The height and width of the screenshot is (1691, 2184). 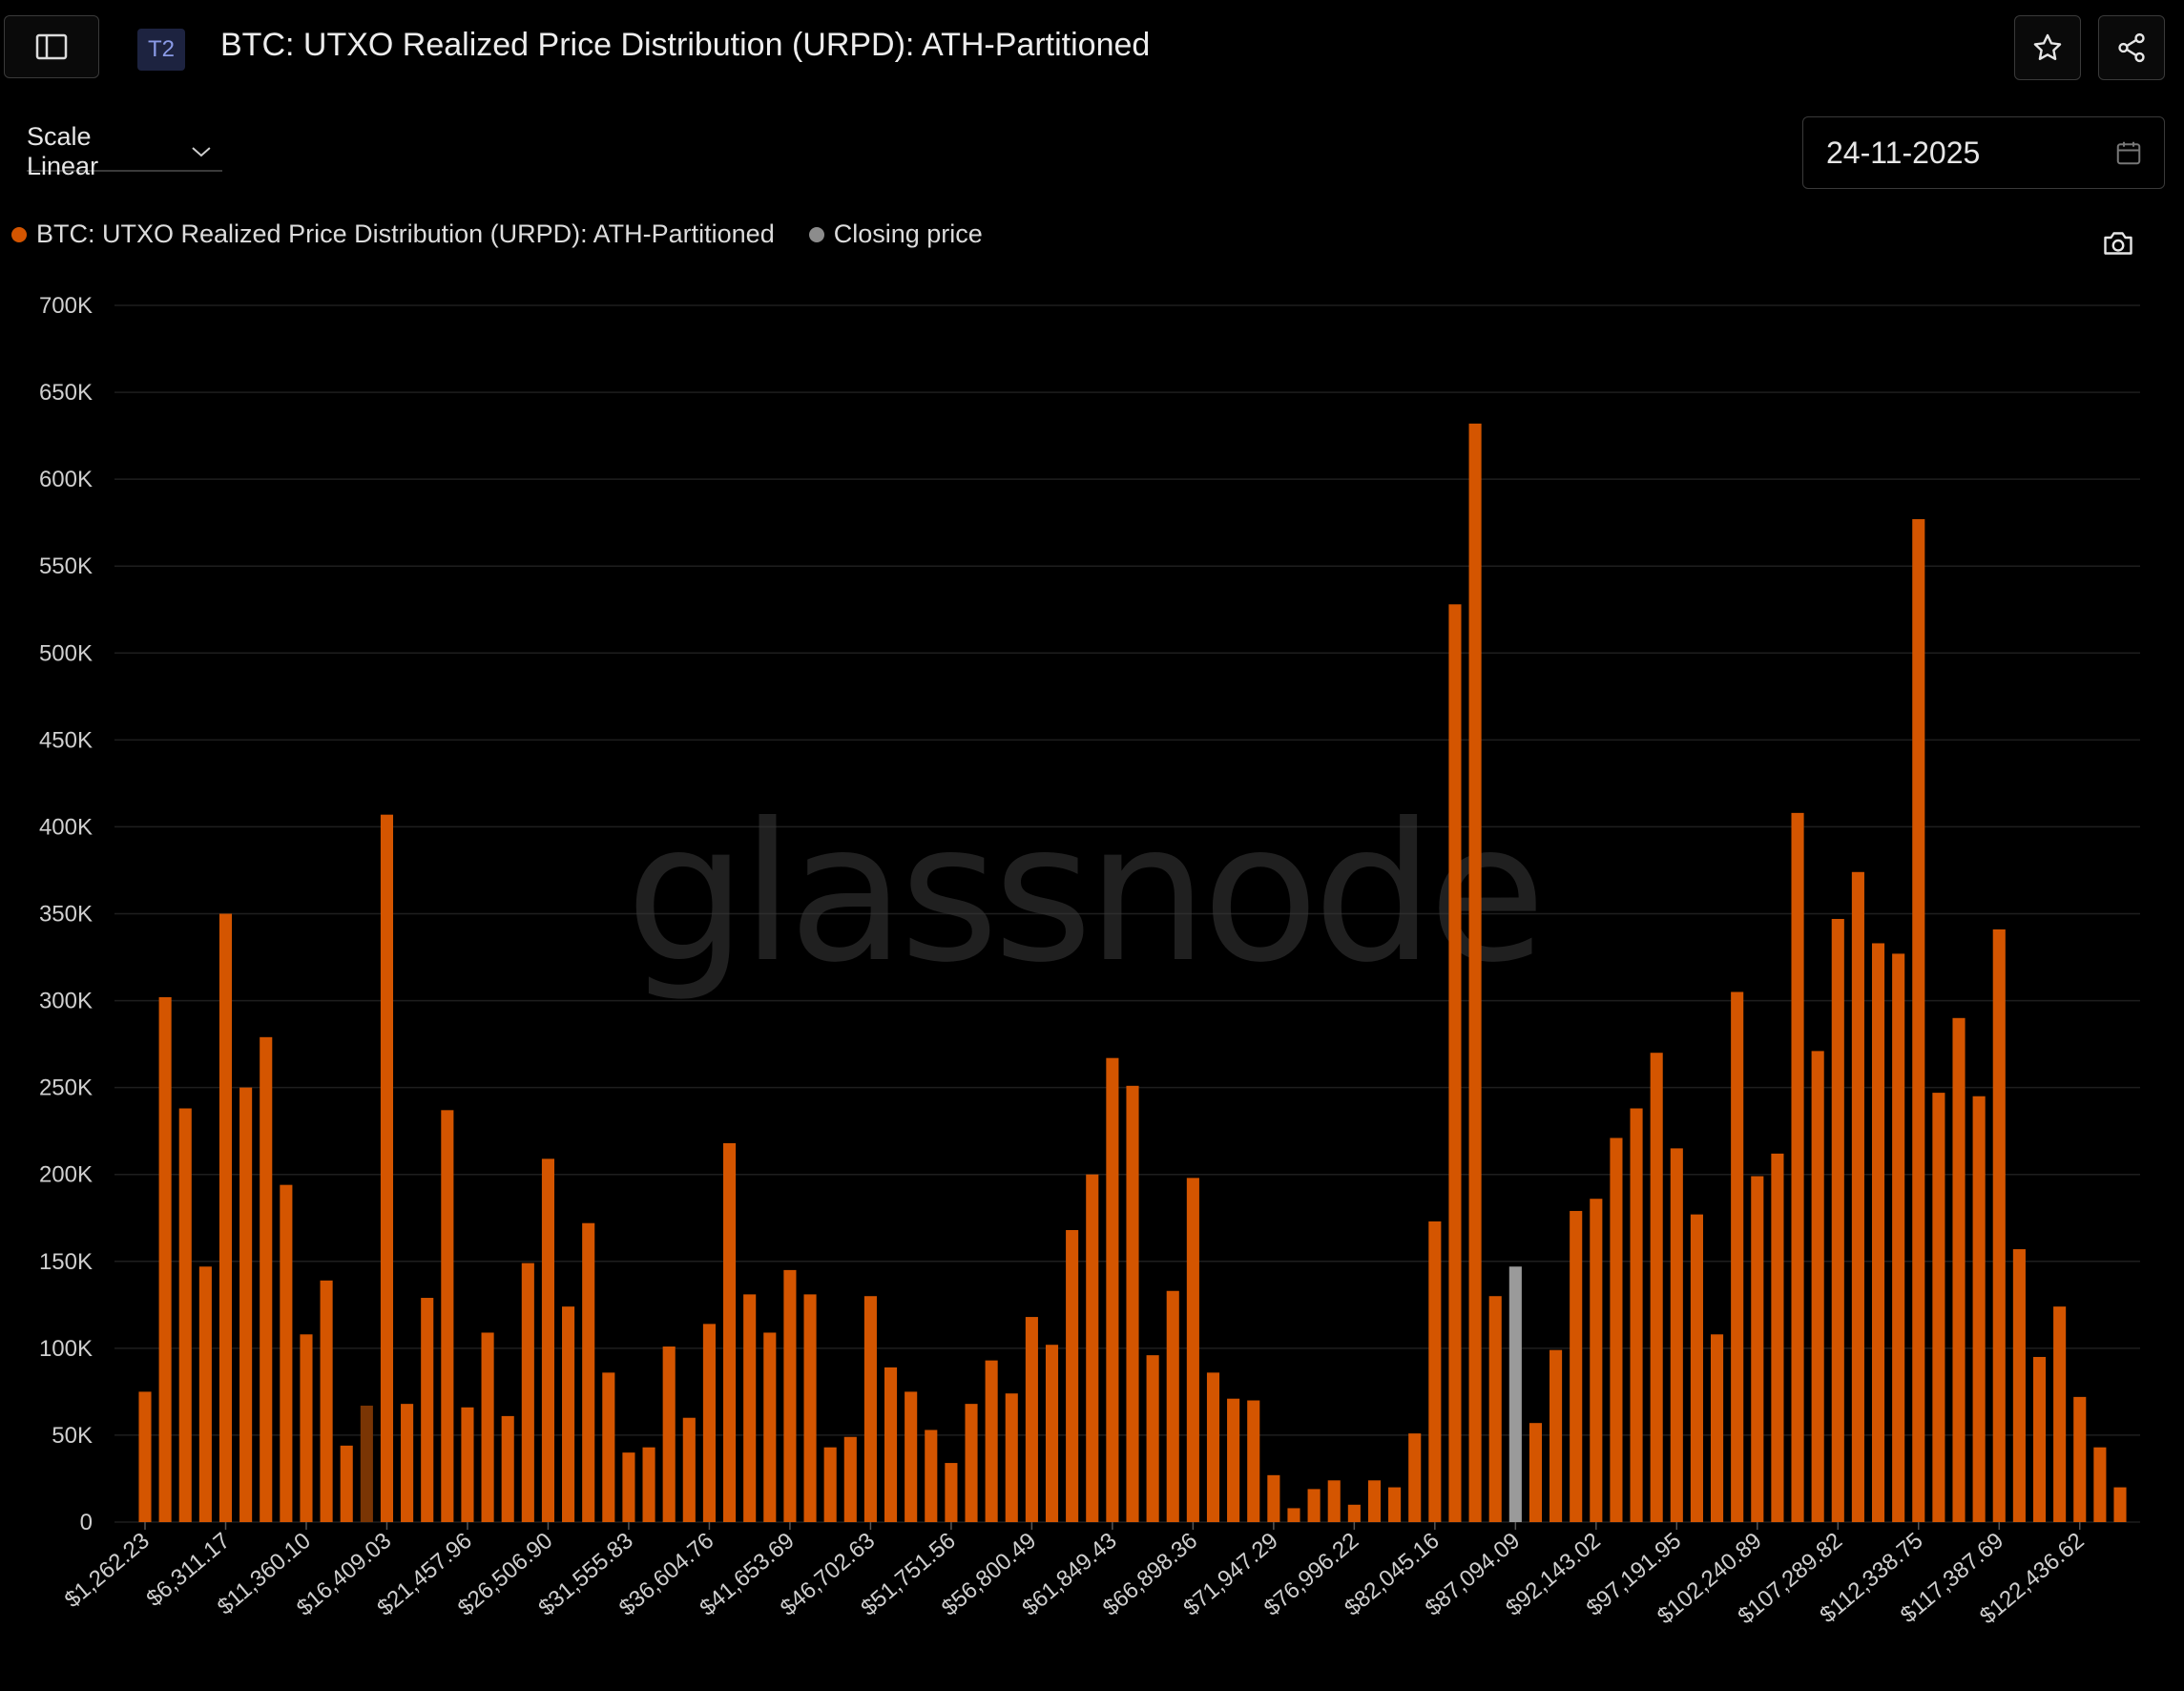 What do you see at coordinates (2131, 47) in the screenshot?
I see `share-button` at bounding box center [2131, 47].